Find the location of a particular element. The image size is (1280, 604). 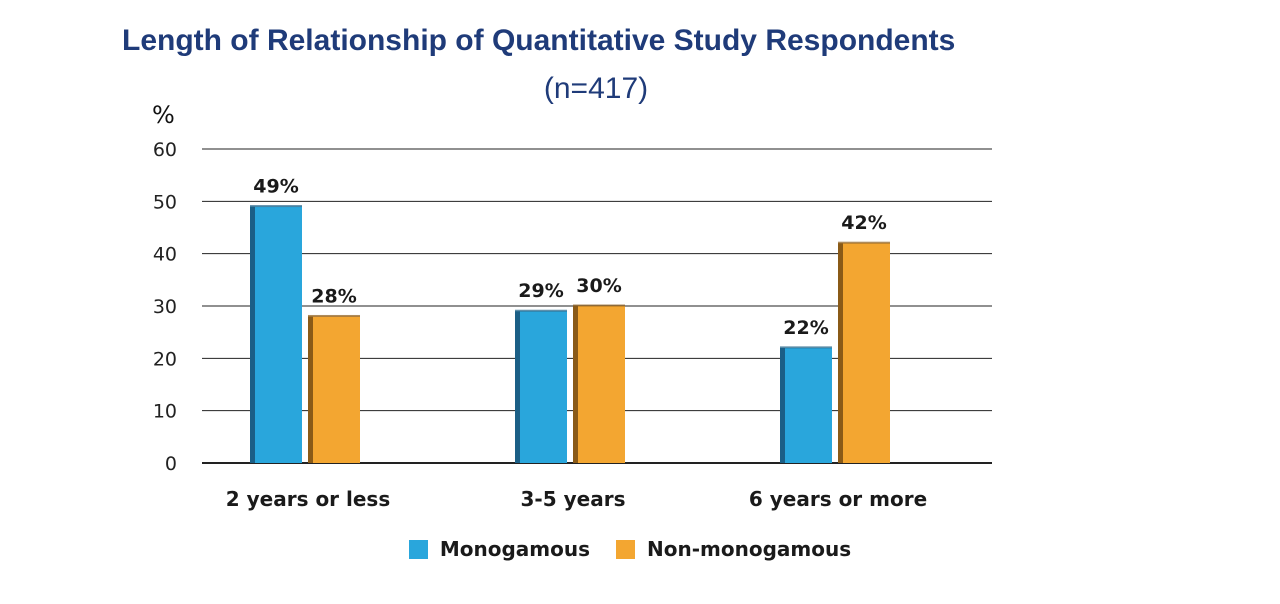

y-axis-label: % is located at coordinates (163, 115).